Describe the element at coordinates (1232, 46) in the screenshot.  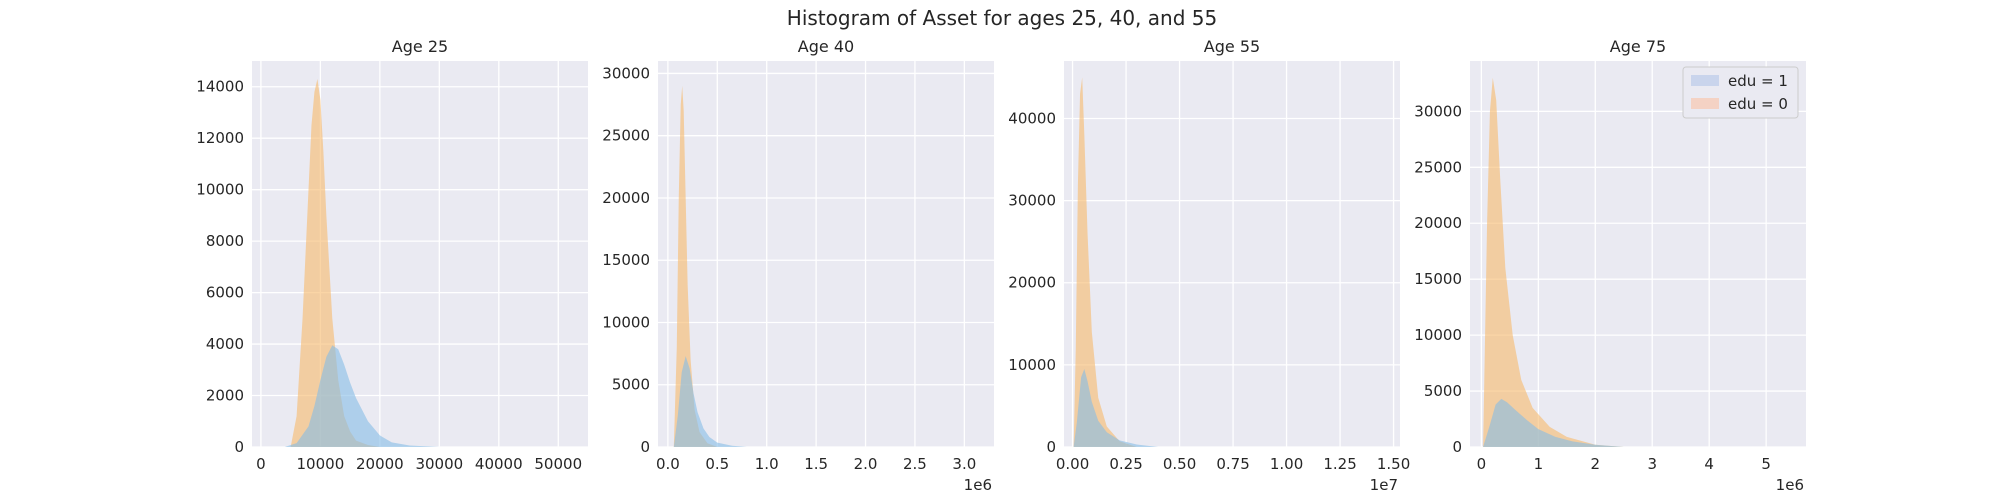
I see `panel-title: Age 55` at that location.